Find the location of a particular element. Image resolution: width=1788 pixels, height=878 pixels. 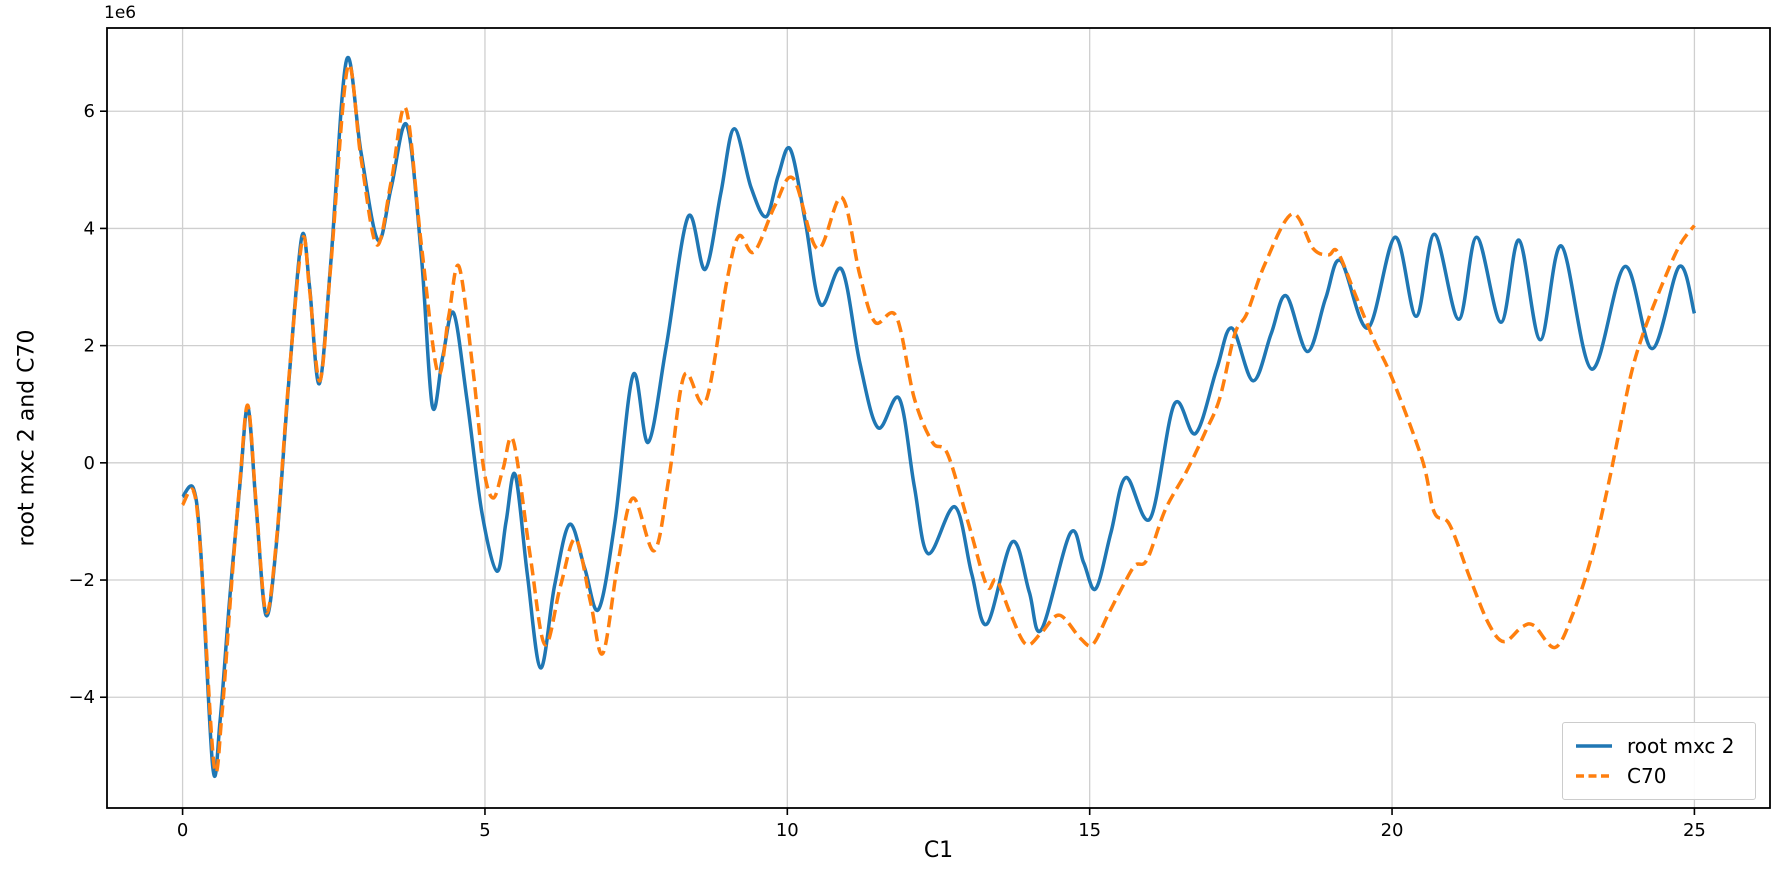

legend-line-sample-dashed-icon is located at coordinates (1594, 776).